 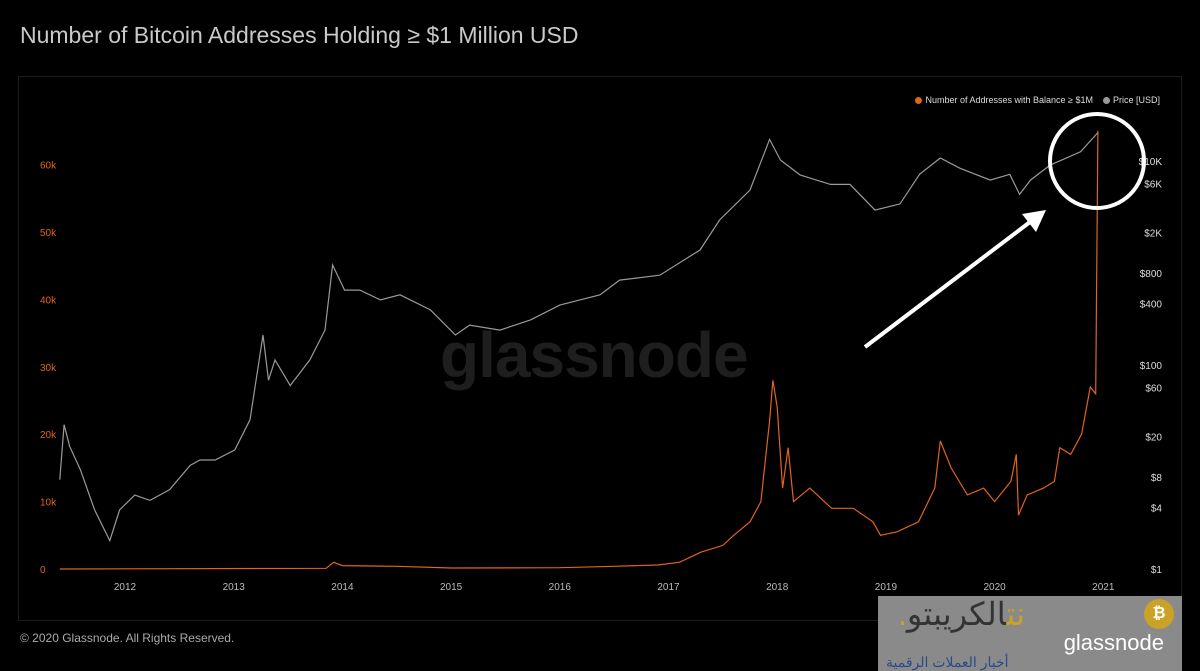 I want to click on logo-arabic-title-gold: .نت, so click(x=962, y=614).